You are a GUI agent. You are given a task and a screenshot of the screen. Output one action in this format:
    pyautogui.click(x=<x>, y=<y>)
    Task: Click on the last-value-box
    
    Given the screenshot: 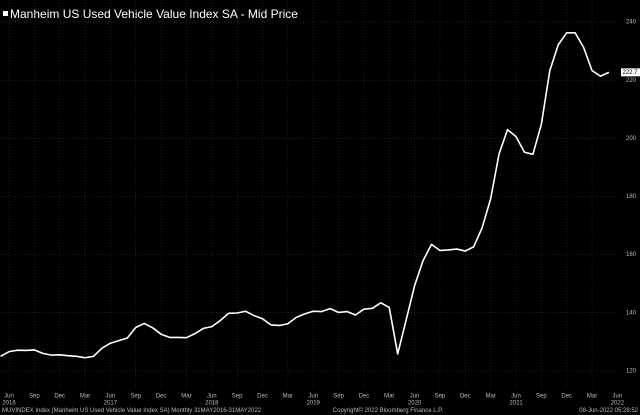 What is the action you would take?
    pyautogui.click(x=630, y=72)
    